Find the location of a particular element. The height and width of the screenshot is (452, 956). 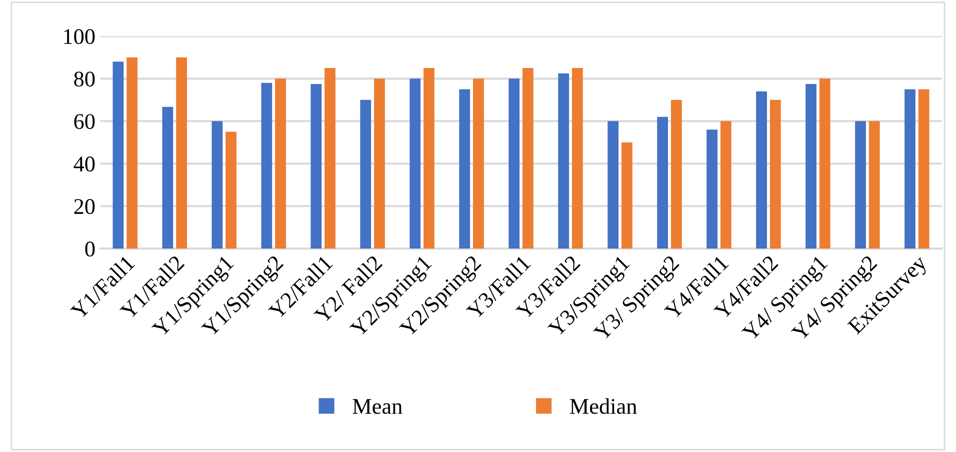

legend-label: Mean is located at coordinates (377, 406).